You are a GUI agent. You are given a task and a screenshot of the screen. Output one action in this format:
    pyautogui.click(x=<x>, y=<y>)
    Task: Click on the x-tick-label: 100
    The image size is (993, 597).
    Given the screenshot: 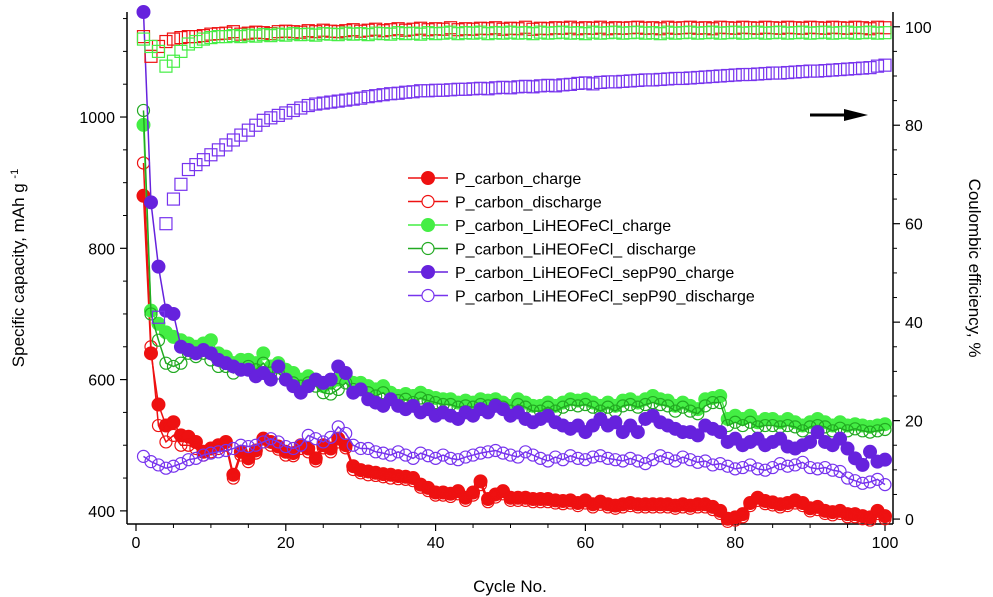 What is the action you would take?
    pyautogui.click(x=885, y=543)
    